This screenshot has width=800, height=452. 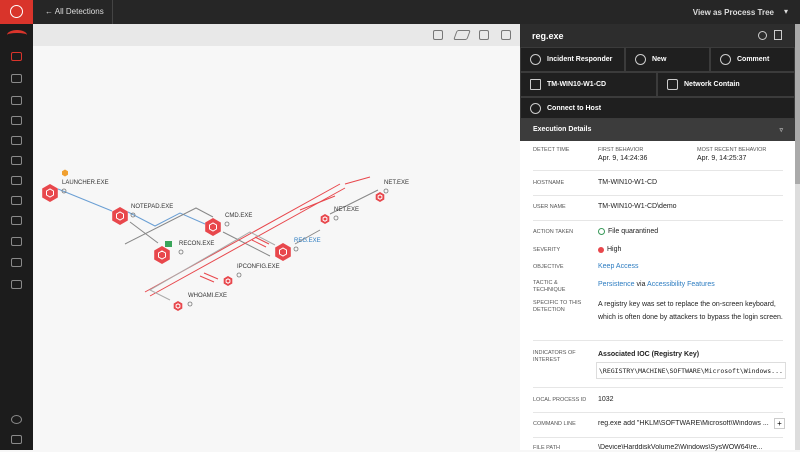 What do you see at coordinates (548, 267) in the screenshot?
I see `field-label: OBJECTIVE` at bounding box center [548, 267].